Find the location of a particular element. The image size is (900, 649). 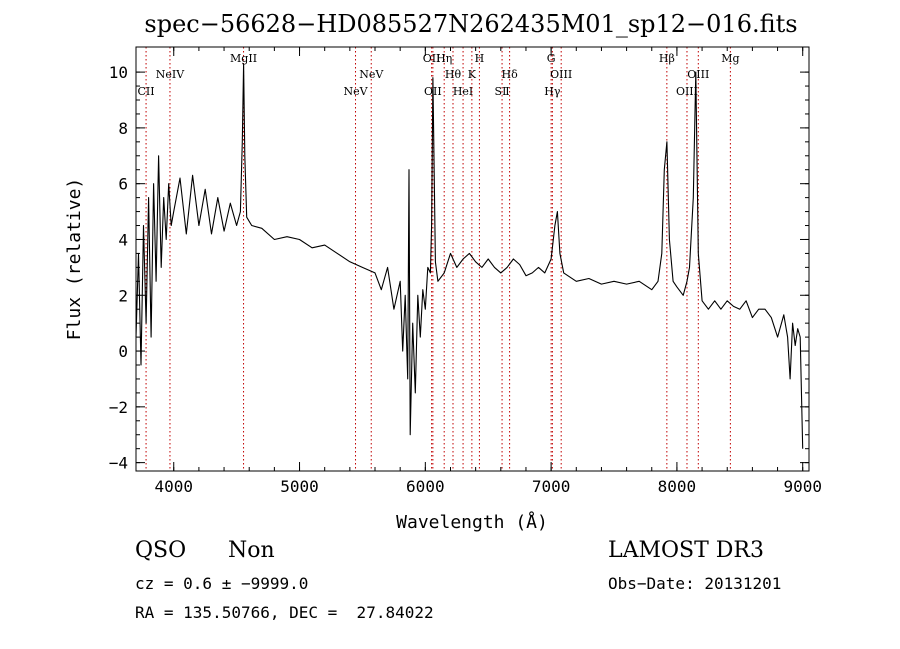

line-label-1: NeIV is located at coordinates (170, 74).